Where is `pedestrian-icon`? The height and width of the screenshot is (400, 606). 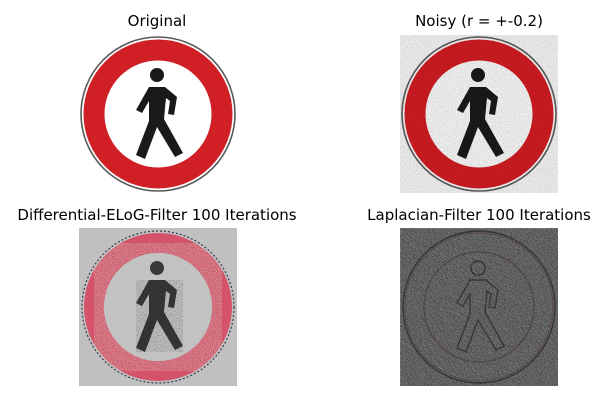 pedestrian-icon is located at coordinates (159, 113).